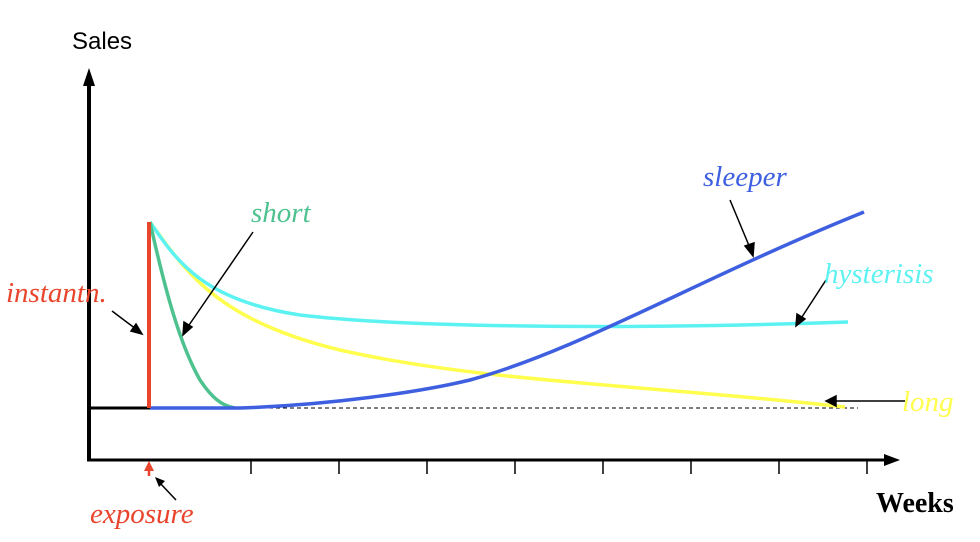 The height and width of the screenshot is (542, 980). What do you see at coordinates (801, 320) in the screenshot?
I see `hysteresis-pointer-head` at bounding box center [801, 320].